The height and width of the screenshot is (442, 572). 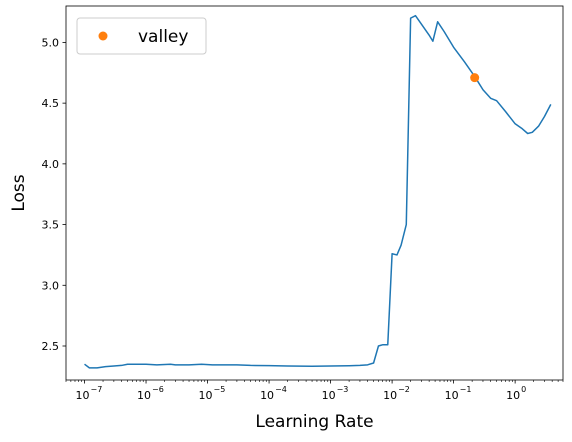 I want to click on x-tick-exponent: −5, so click(x=220, y=389).